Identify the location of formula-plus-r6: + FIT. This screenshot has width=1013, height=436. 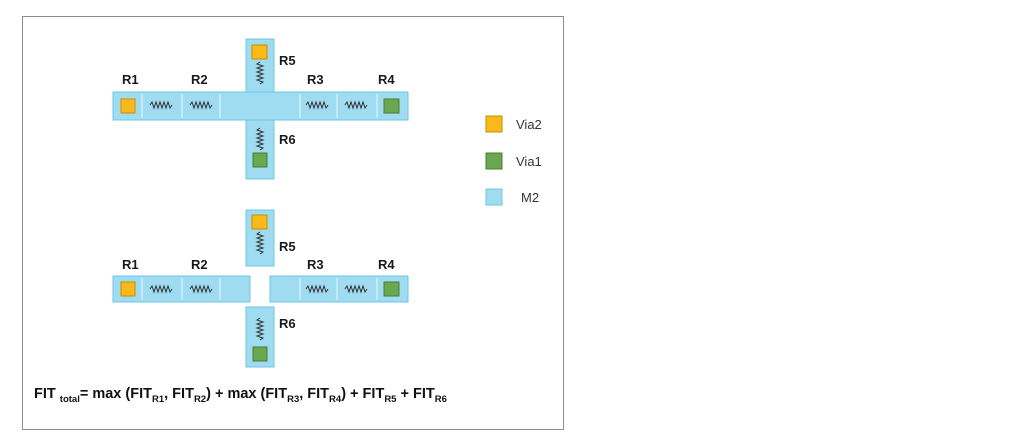
(415, 394).